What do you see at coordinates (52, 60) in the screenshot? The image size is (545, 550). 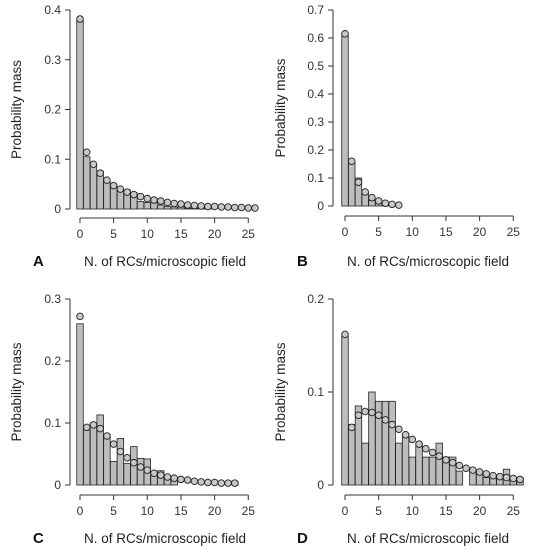 I see `y-tick-label: 0.3` at bounding box center [52, 60].